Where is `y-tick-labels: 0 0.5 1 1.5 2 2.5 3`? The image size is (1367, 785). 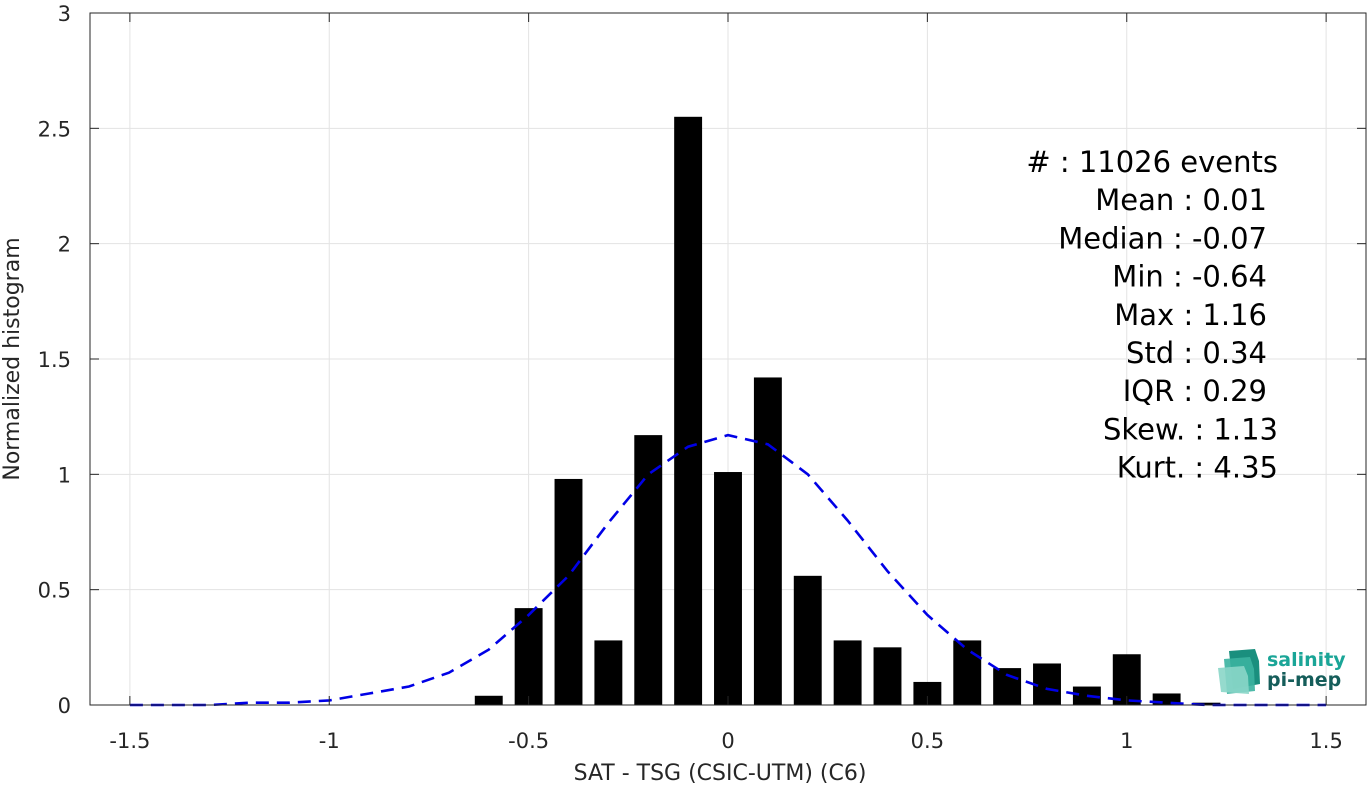 y-tick-labels: 0 0.5 1 1.5 2 2.5 3 is located at coordinates (54, 360).